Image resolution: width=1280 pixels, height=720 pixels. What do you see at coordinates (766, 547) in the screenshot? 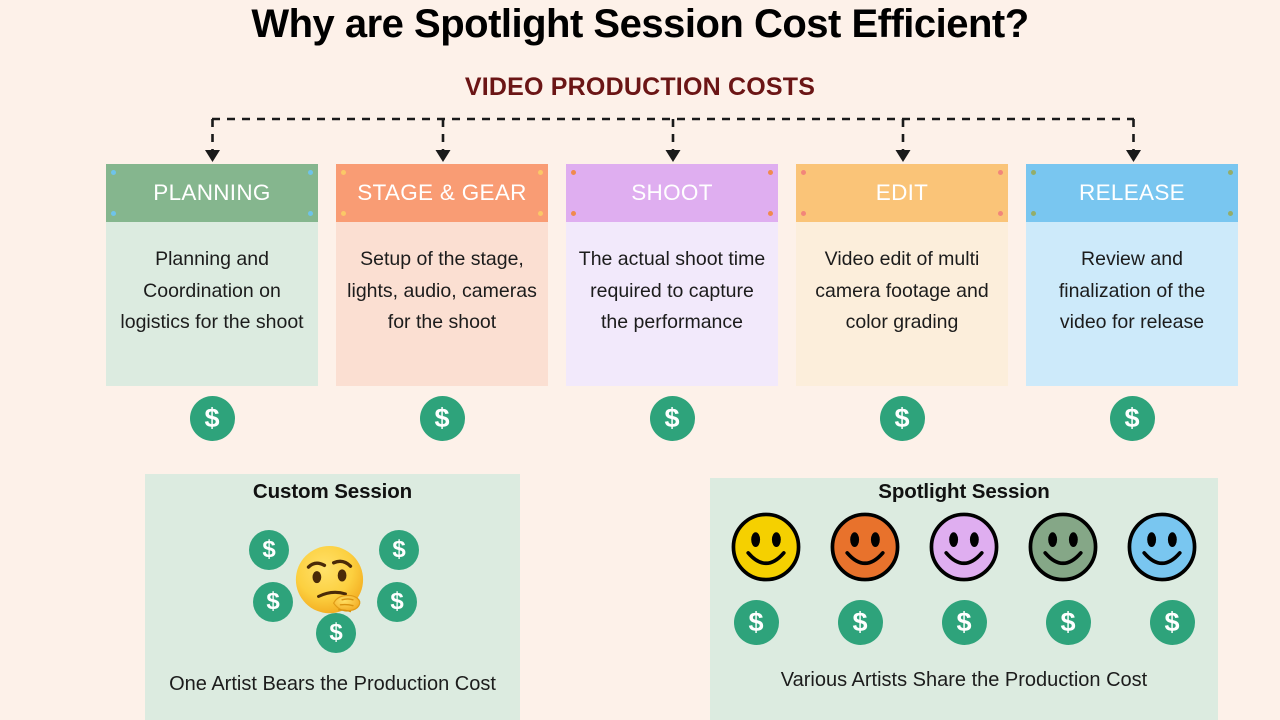
I see `smiley-face-icon-yellow` at bounding box center [766, 547].